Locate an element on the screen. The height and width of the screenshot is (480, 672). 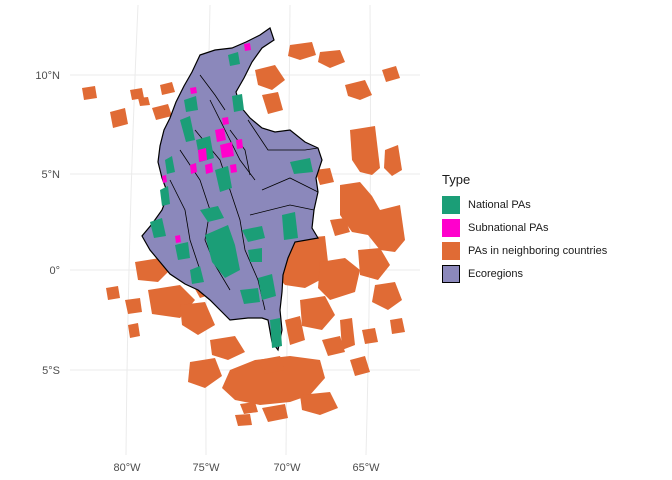
legend-label: PAs in neighboring countries is located at coordinates (538, 250).